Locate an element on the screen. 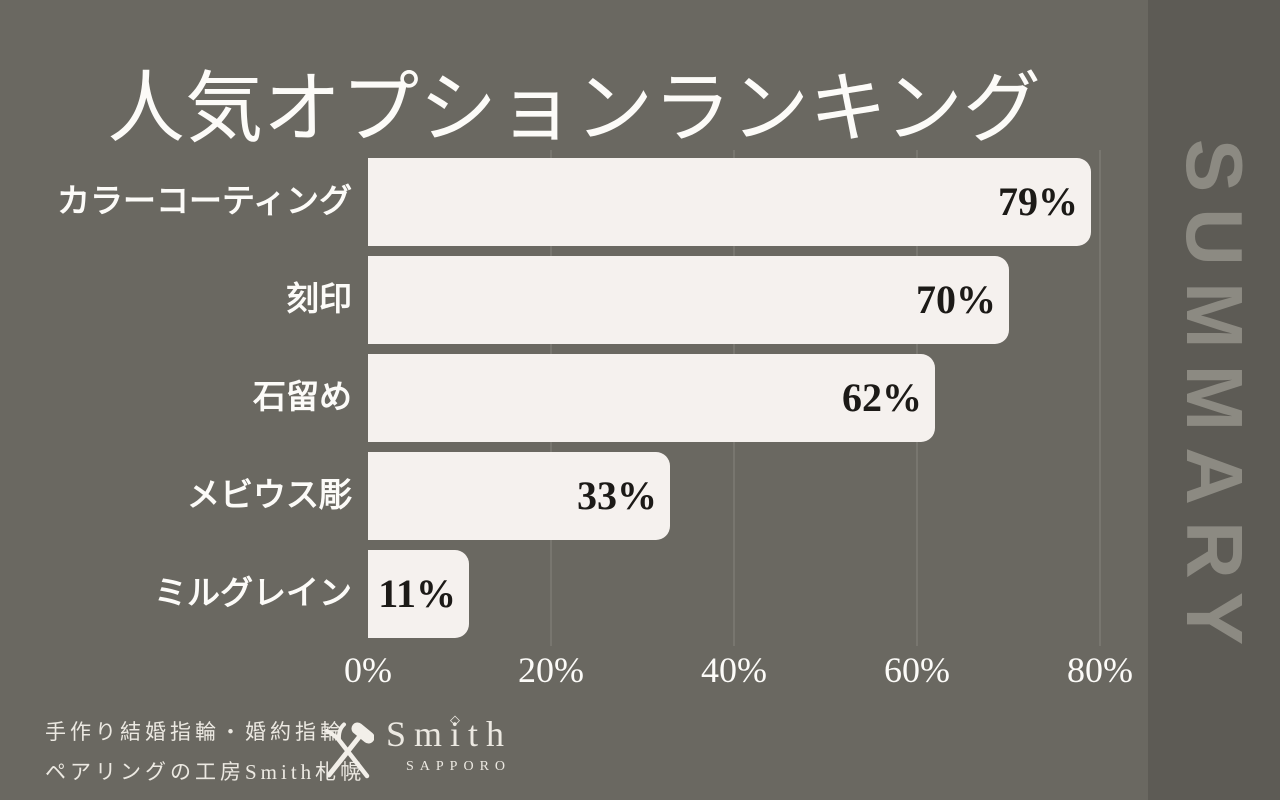 Image resolution: width=1280 pixels, height=800 pixels. value-label: 11% is located at coordinates (417, 593).